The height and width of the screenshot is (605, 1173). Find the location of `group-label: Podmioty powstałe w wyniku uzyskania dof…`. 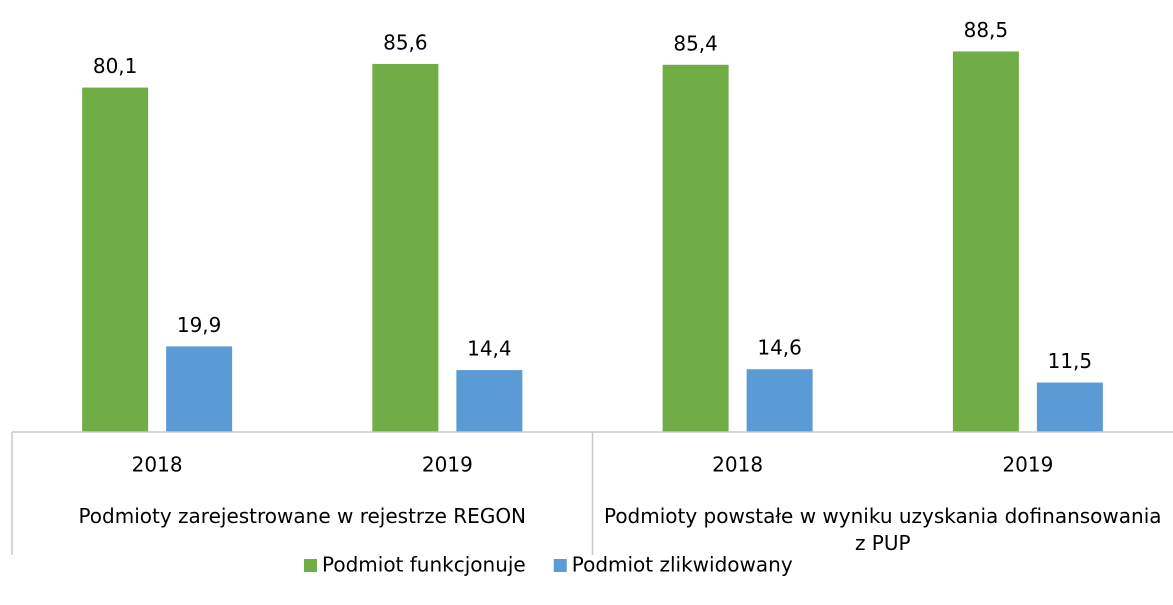

group-label: Podmioty powstałe w wyniku uzyskania dof… is located at coordinates (882, 529).